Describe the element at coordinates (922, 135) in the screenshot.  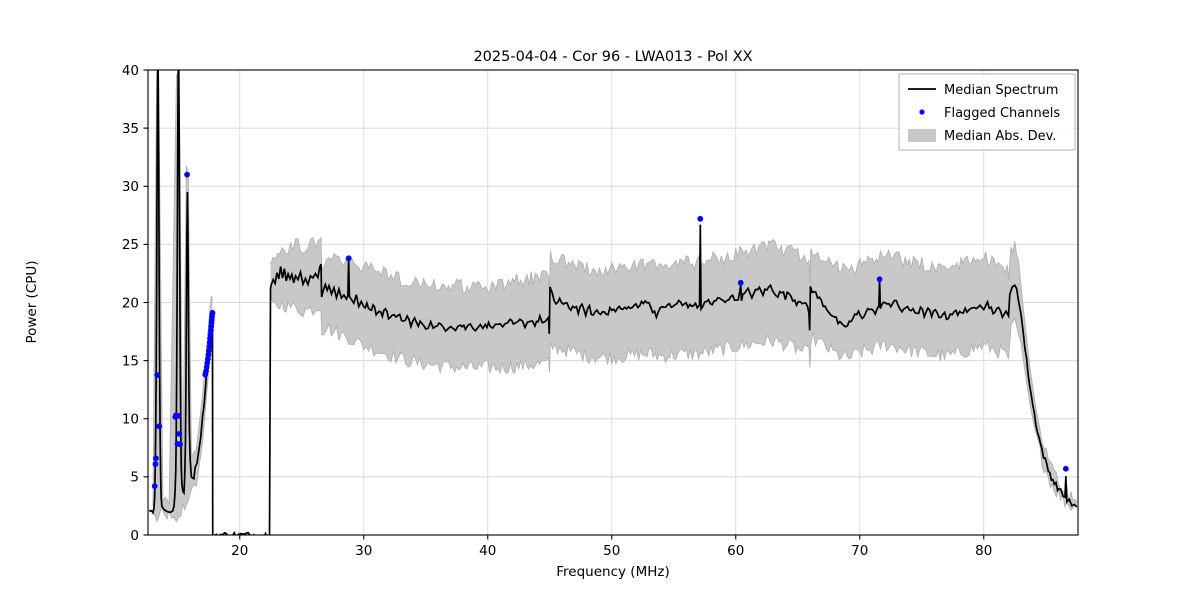
I see `legend-band-swatch` at that location.